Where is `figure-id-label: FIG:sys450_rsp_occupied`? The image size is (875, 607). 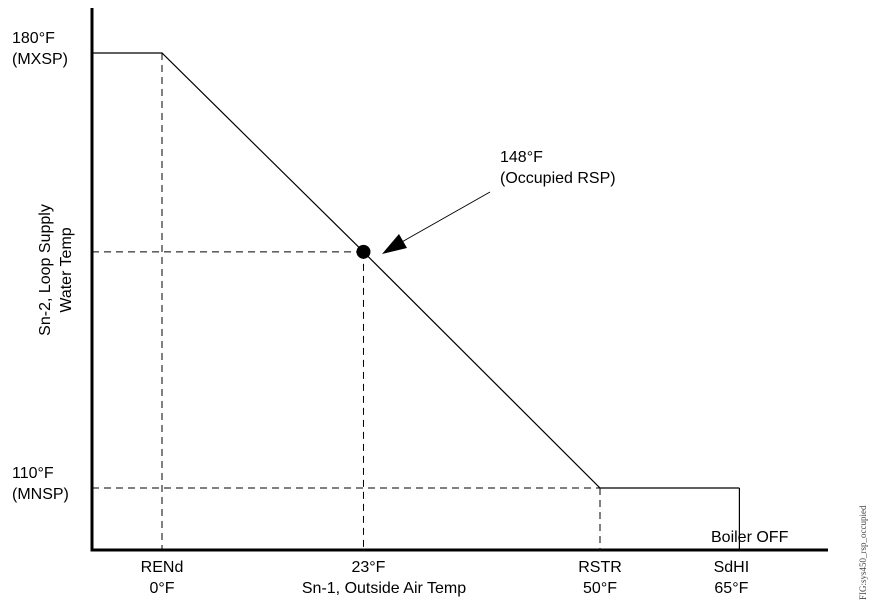
figure-id-label: FIG:sys450_rsp_occupied is located at coordinates (863, 552).